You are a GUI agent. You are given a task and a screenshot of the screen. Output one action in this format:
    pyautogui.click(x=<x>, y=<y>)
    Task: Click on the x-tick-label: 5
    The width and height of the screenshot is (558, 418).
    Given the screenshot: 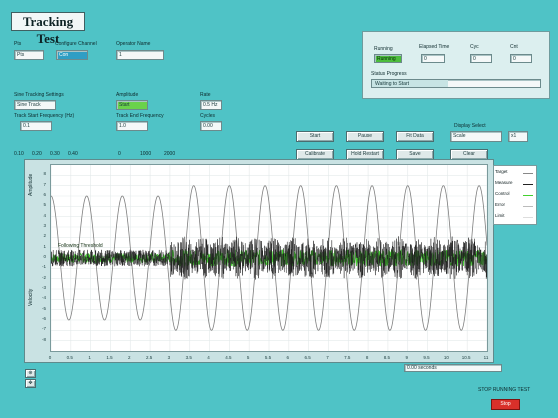 What is the action you would take?
    pyautogui.click(x=248, y=357)
    